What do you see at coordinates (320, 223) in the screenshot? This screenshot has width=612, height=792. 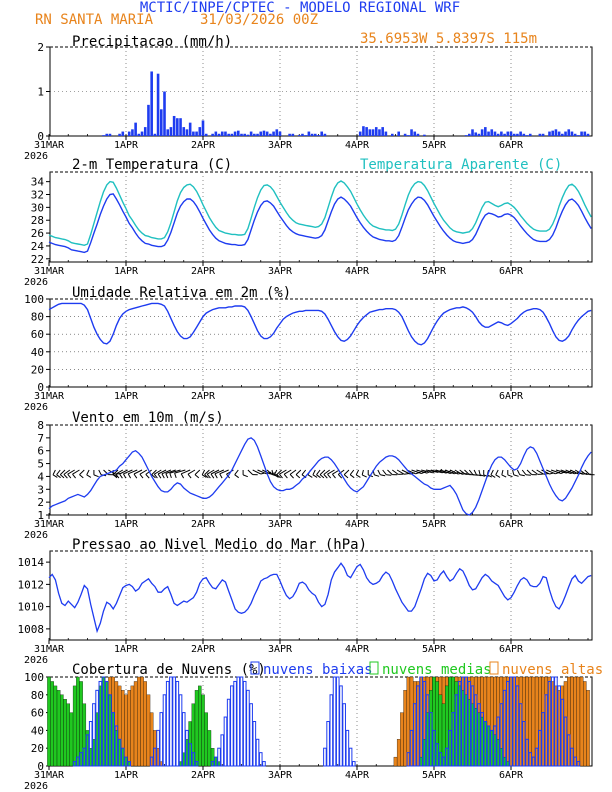 I see `temp-line` at bounding box center [320, 223].